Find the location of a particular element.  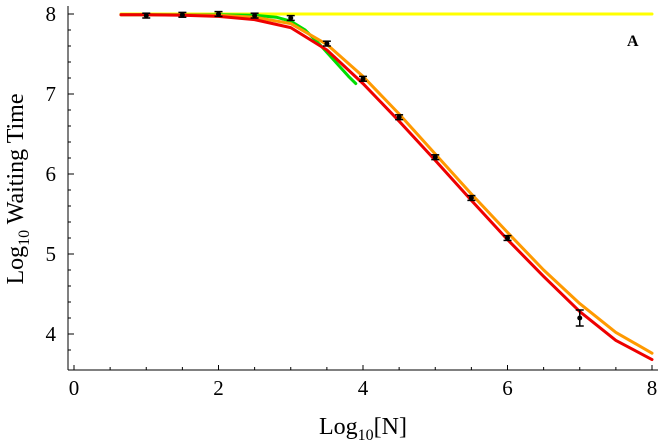

y-axis-title: Log10 Waiting Time is located at coordinates (18, 189).